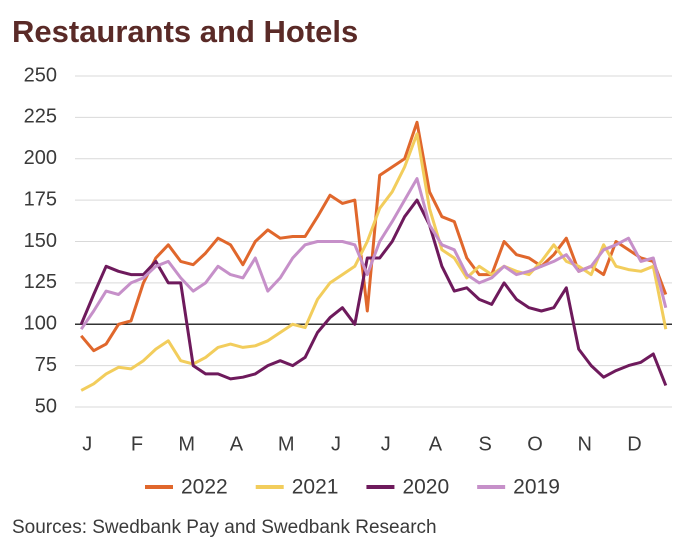  Describe the element at coordinates (40, 75) in the screenshot. I see `y-tick-label: 250` at that location.